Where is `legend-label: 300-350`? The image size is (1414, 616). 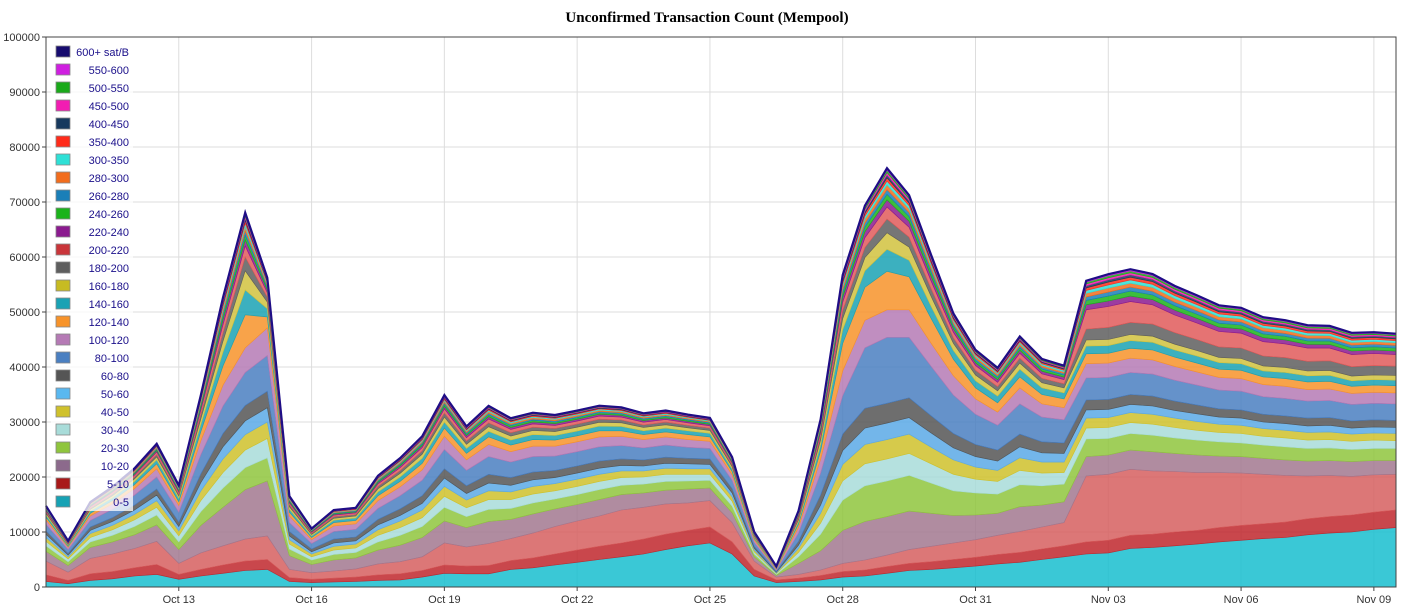
legend-label: 300-350 is located at coordinates (109, 161).